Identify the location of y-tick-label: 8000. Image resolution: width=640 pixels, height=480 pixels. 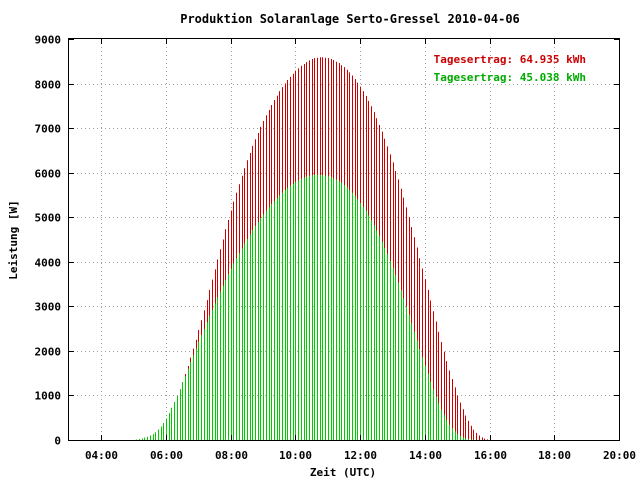
(48, 85).